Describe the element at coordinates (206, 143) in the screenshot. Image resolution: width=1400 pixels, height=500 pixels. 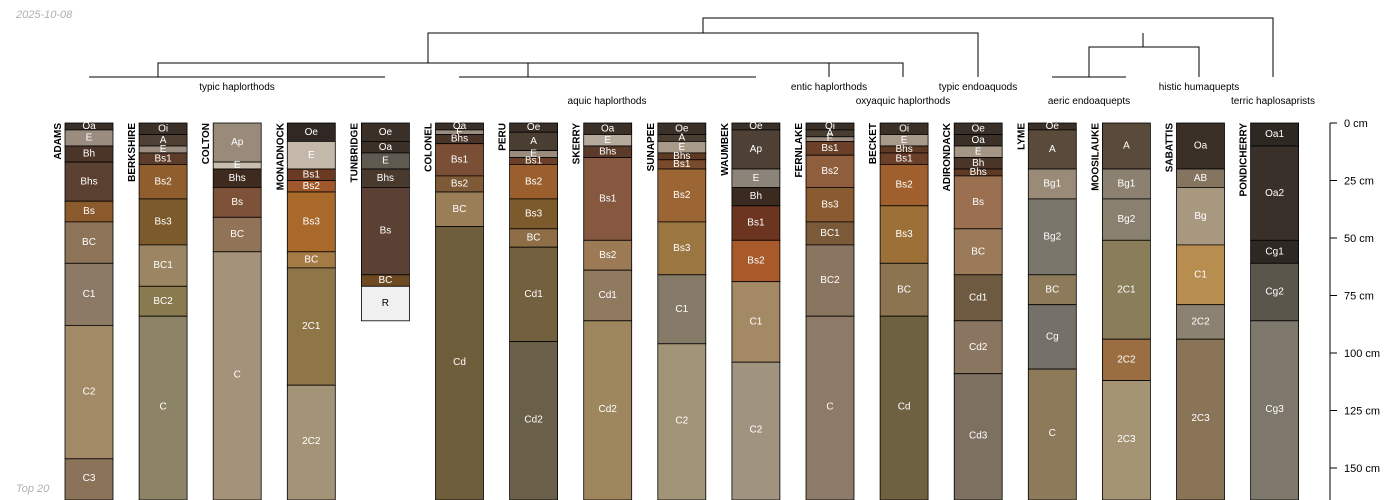
I see `profile-name: COLTON` at that location.